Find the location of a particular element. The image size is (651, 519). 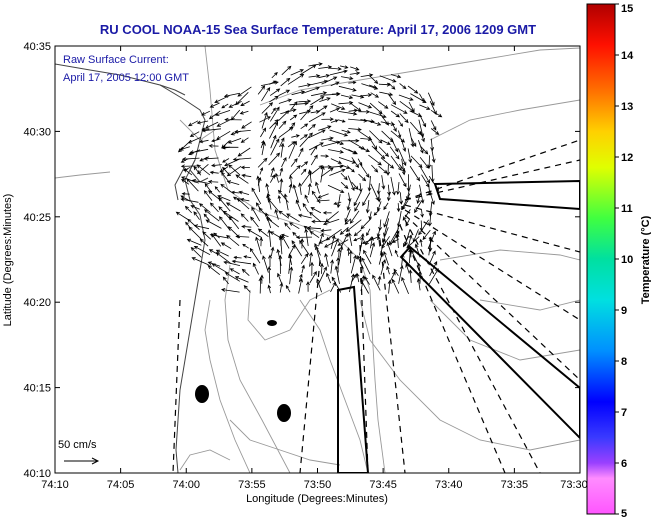

colorbar-tick-label: 10 is located at coordinates (627, 260).